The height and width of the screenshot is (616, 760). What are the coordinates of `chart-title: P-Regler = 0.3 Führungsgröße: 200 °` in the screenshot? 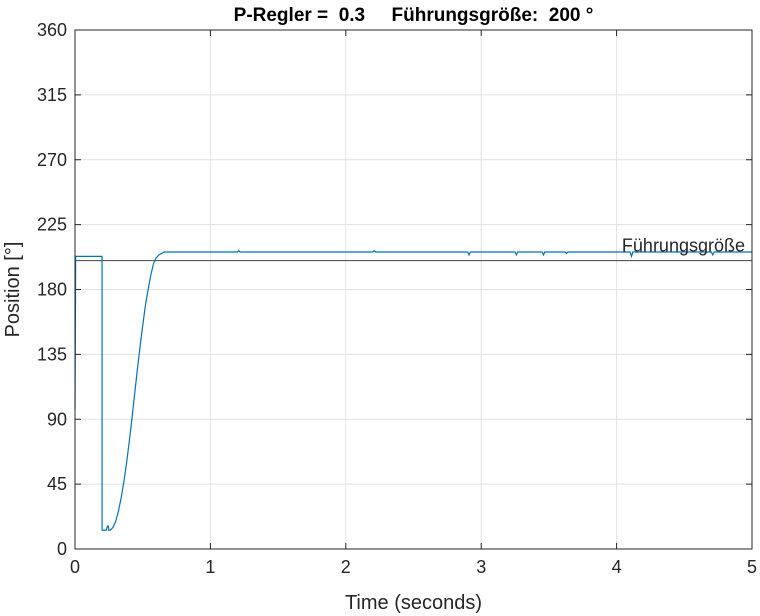 It's located at (414, 15).